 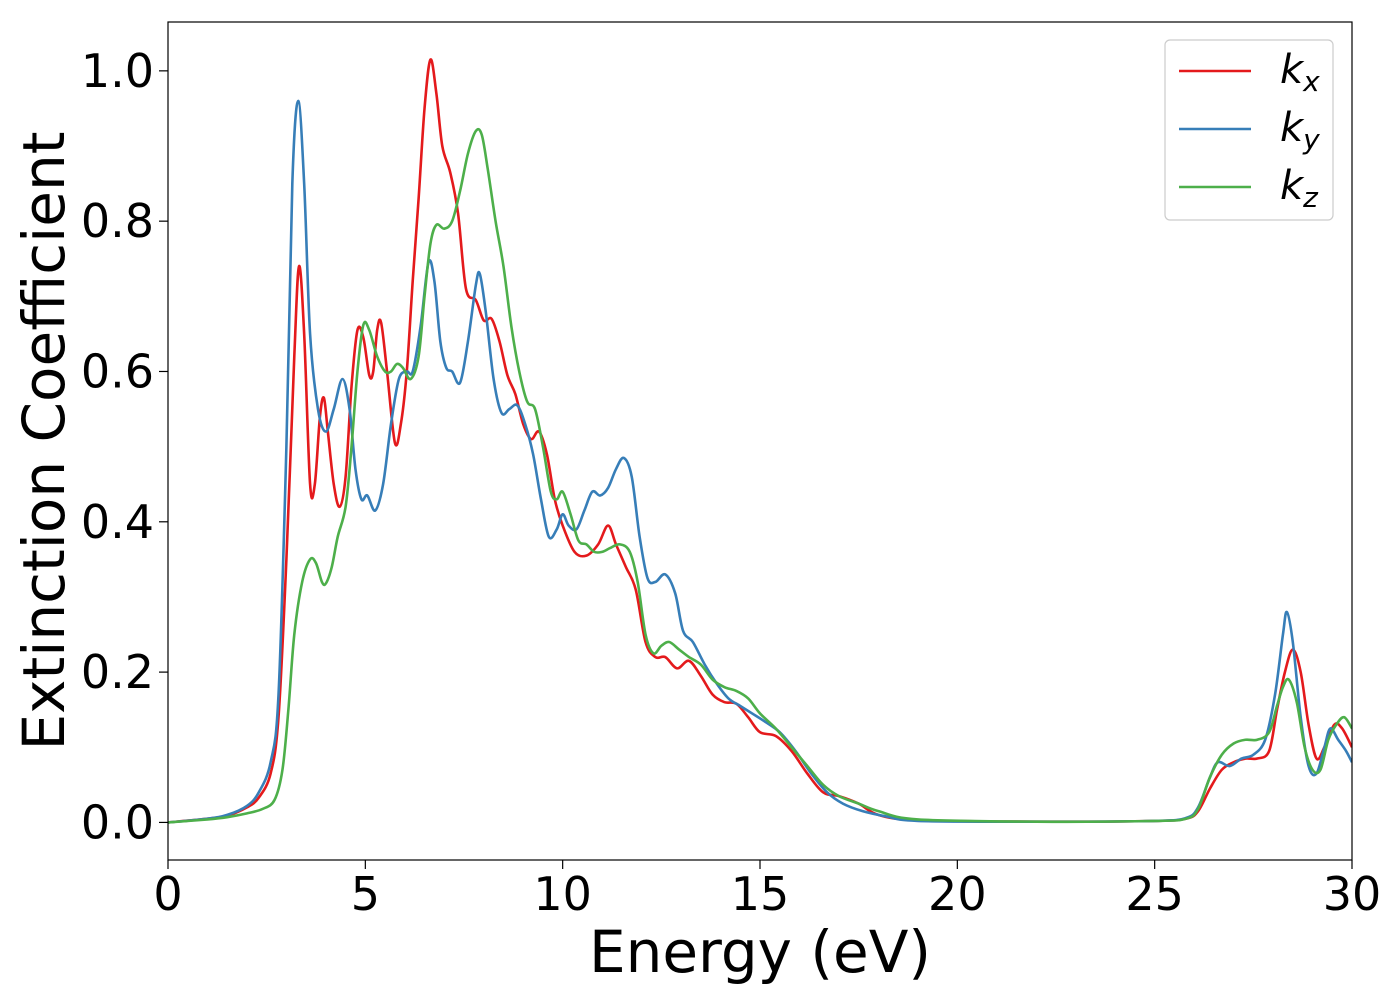 What do you see at coordinates (117, 71) in the screenshot?
I see `y-tick-label: 1.0` at bounding box center [117, 71].